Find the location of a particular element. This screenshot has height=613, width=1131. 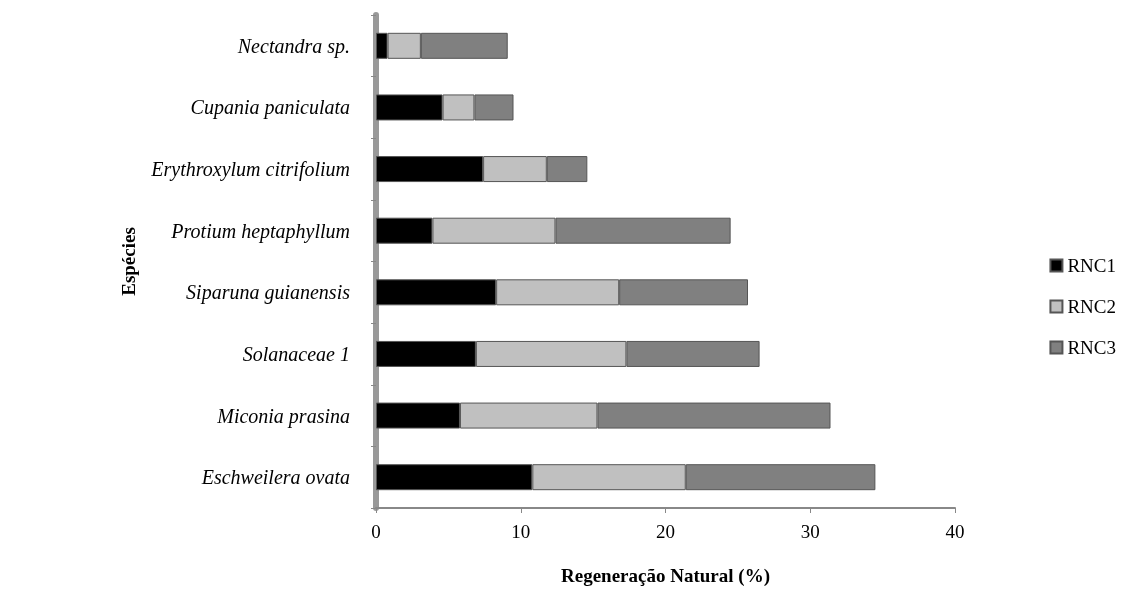

y-tick-label: Solanaceae 1 is located at coordinates (296, 353).